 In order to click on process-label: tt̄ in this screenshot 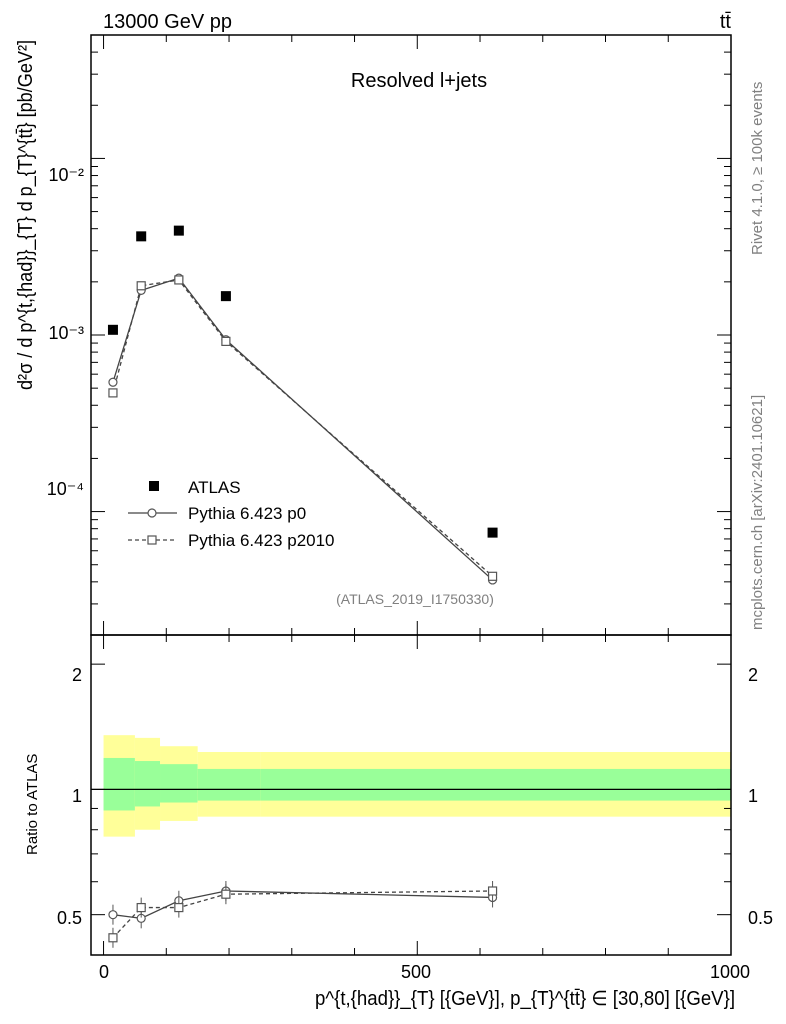, I will do `click(726, 22)`.